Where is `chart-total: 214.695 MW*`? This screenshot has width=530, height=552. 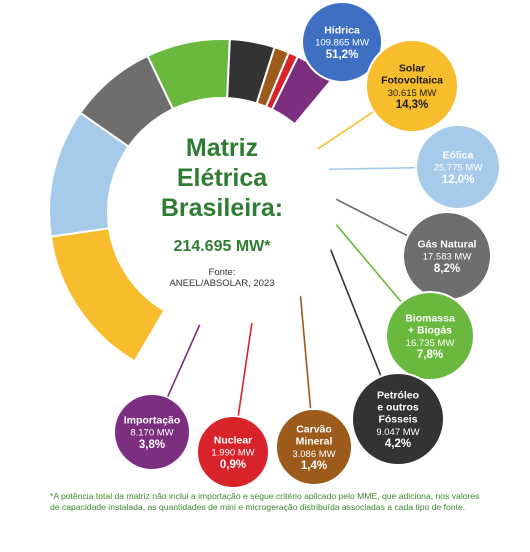 chart-total: 214.695 MW* is located at coordinates (223, 246).